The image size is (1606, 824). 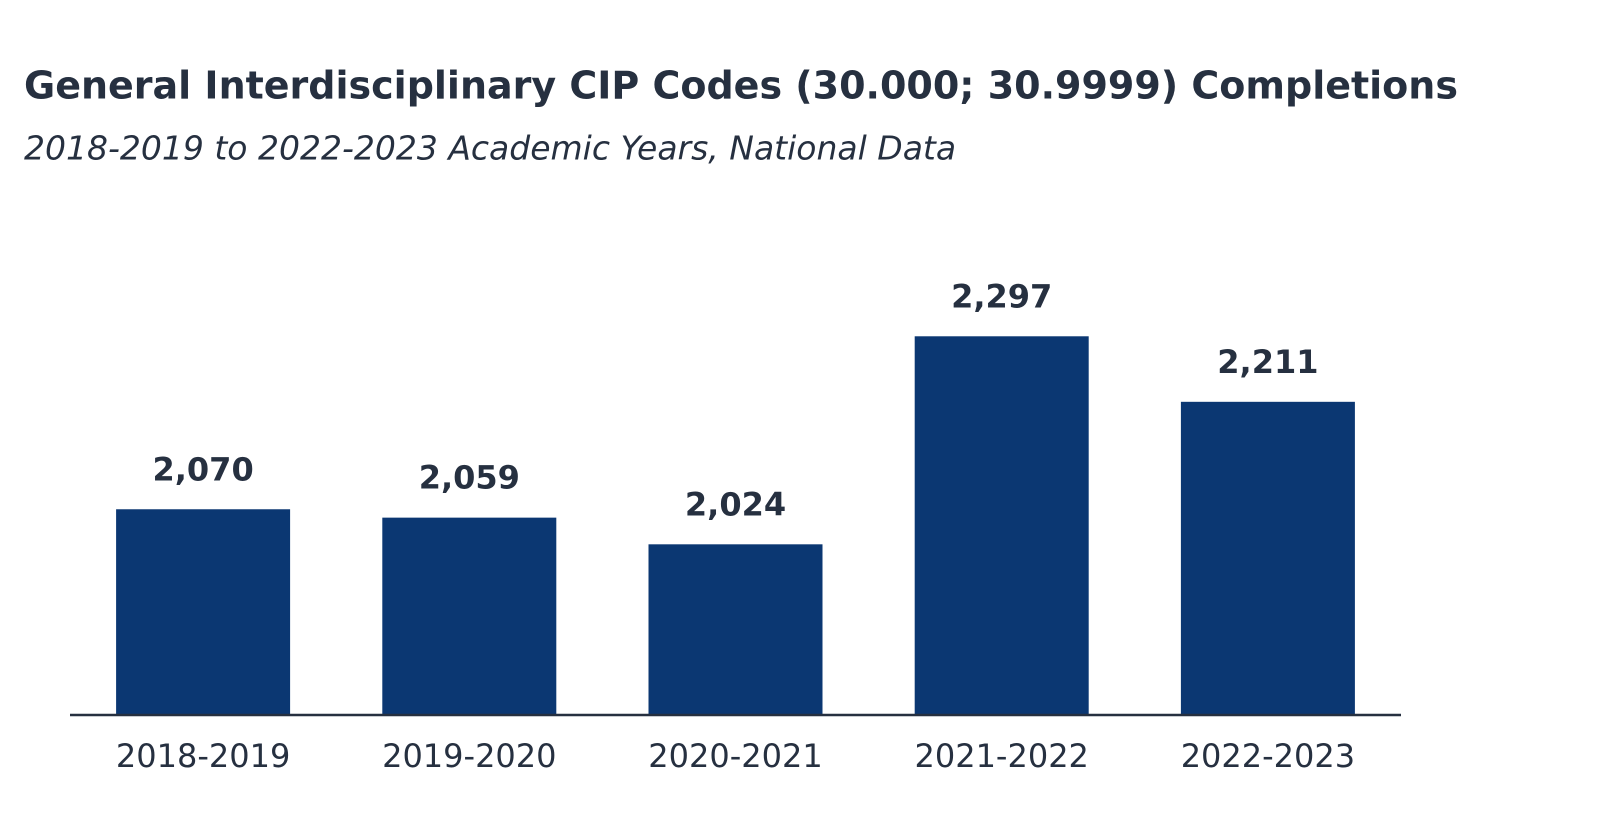 What do you see at coordinates (735, 756) in the screenshot?
I see `x-tick-label: 2020-2021` at bounding box center [735, 756].